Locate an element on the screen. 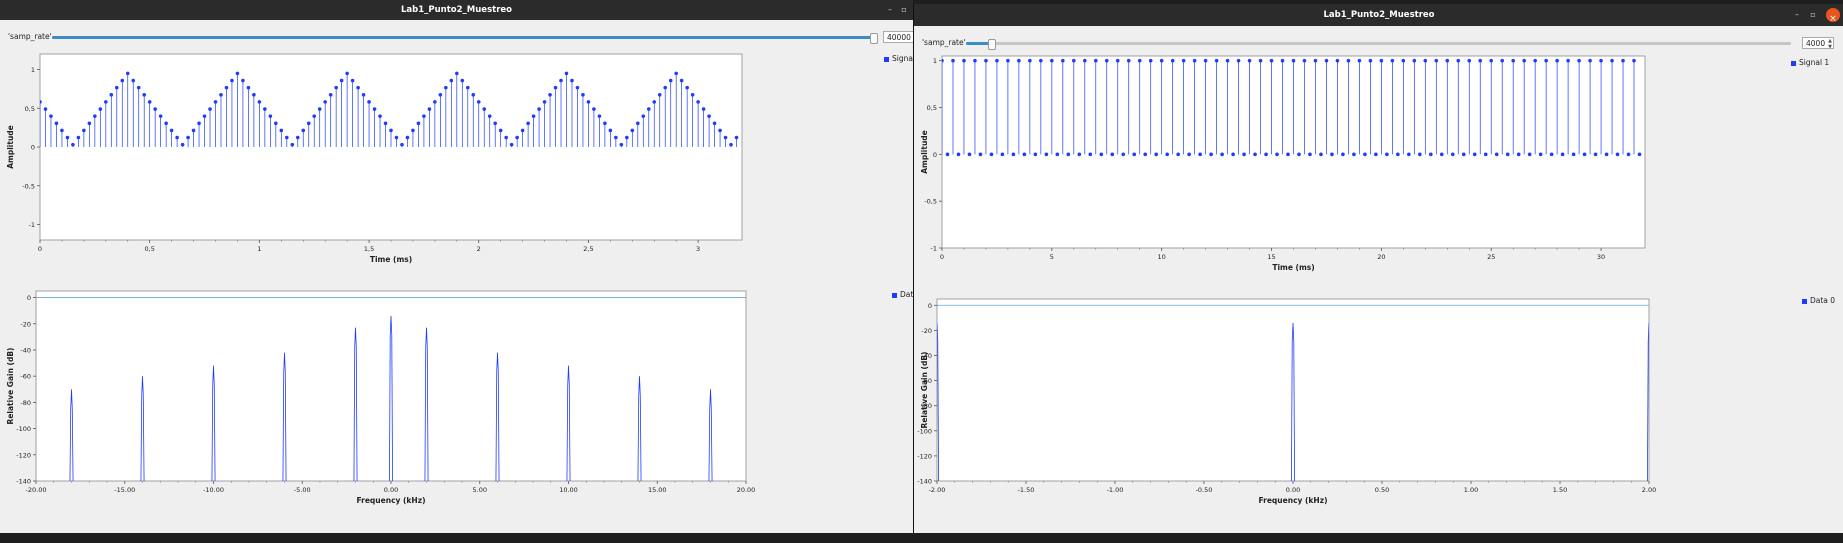  x-tick-label: 2 is located at coordinates (479, 249).